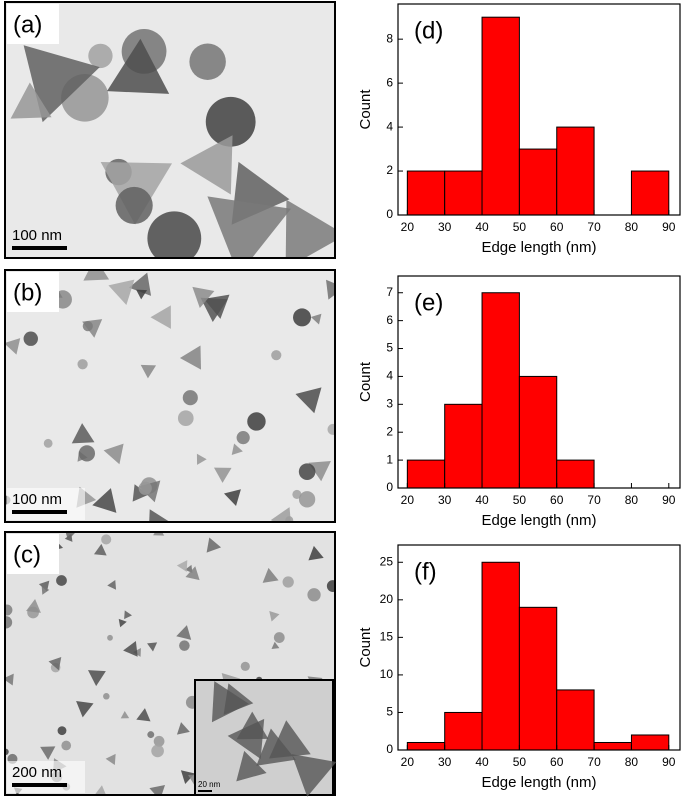  I want to click on y-tick-label: 1, so click(389, 459).